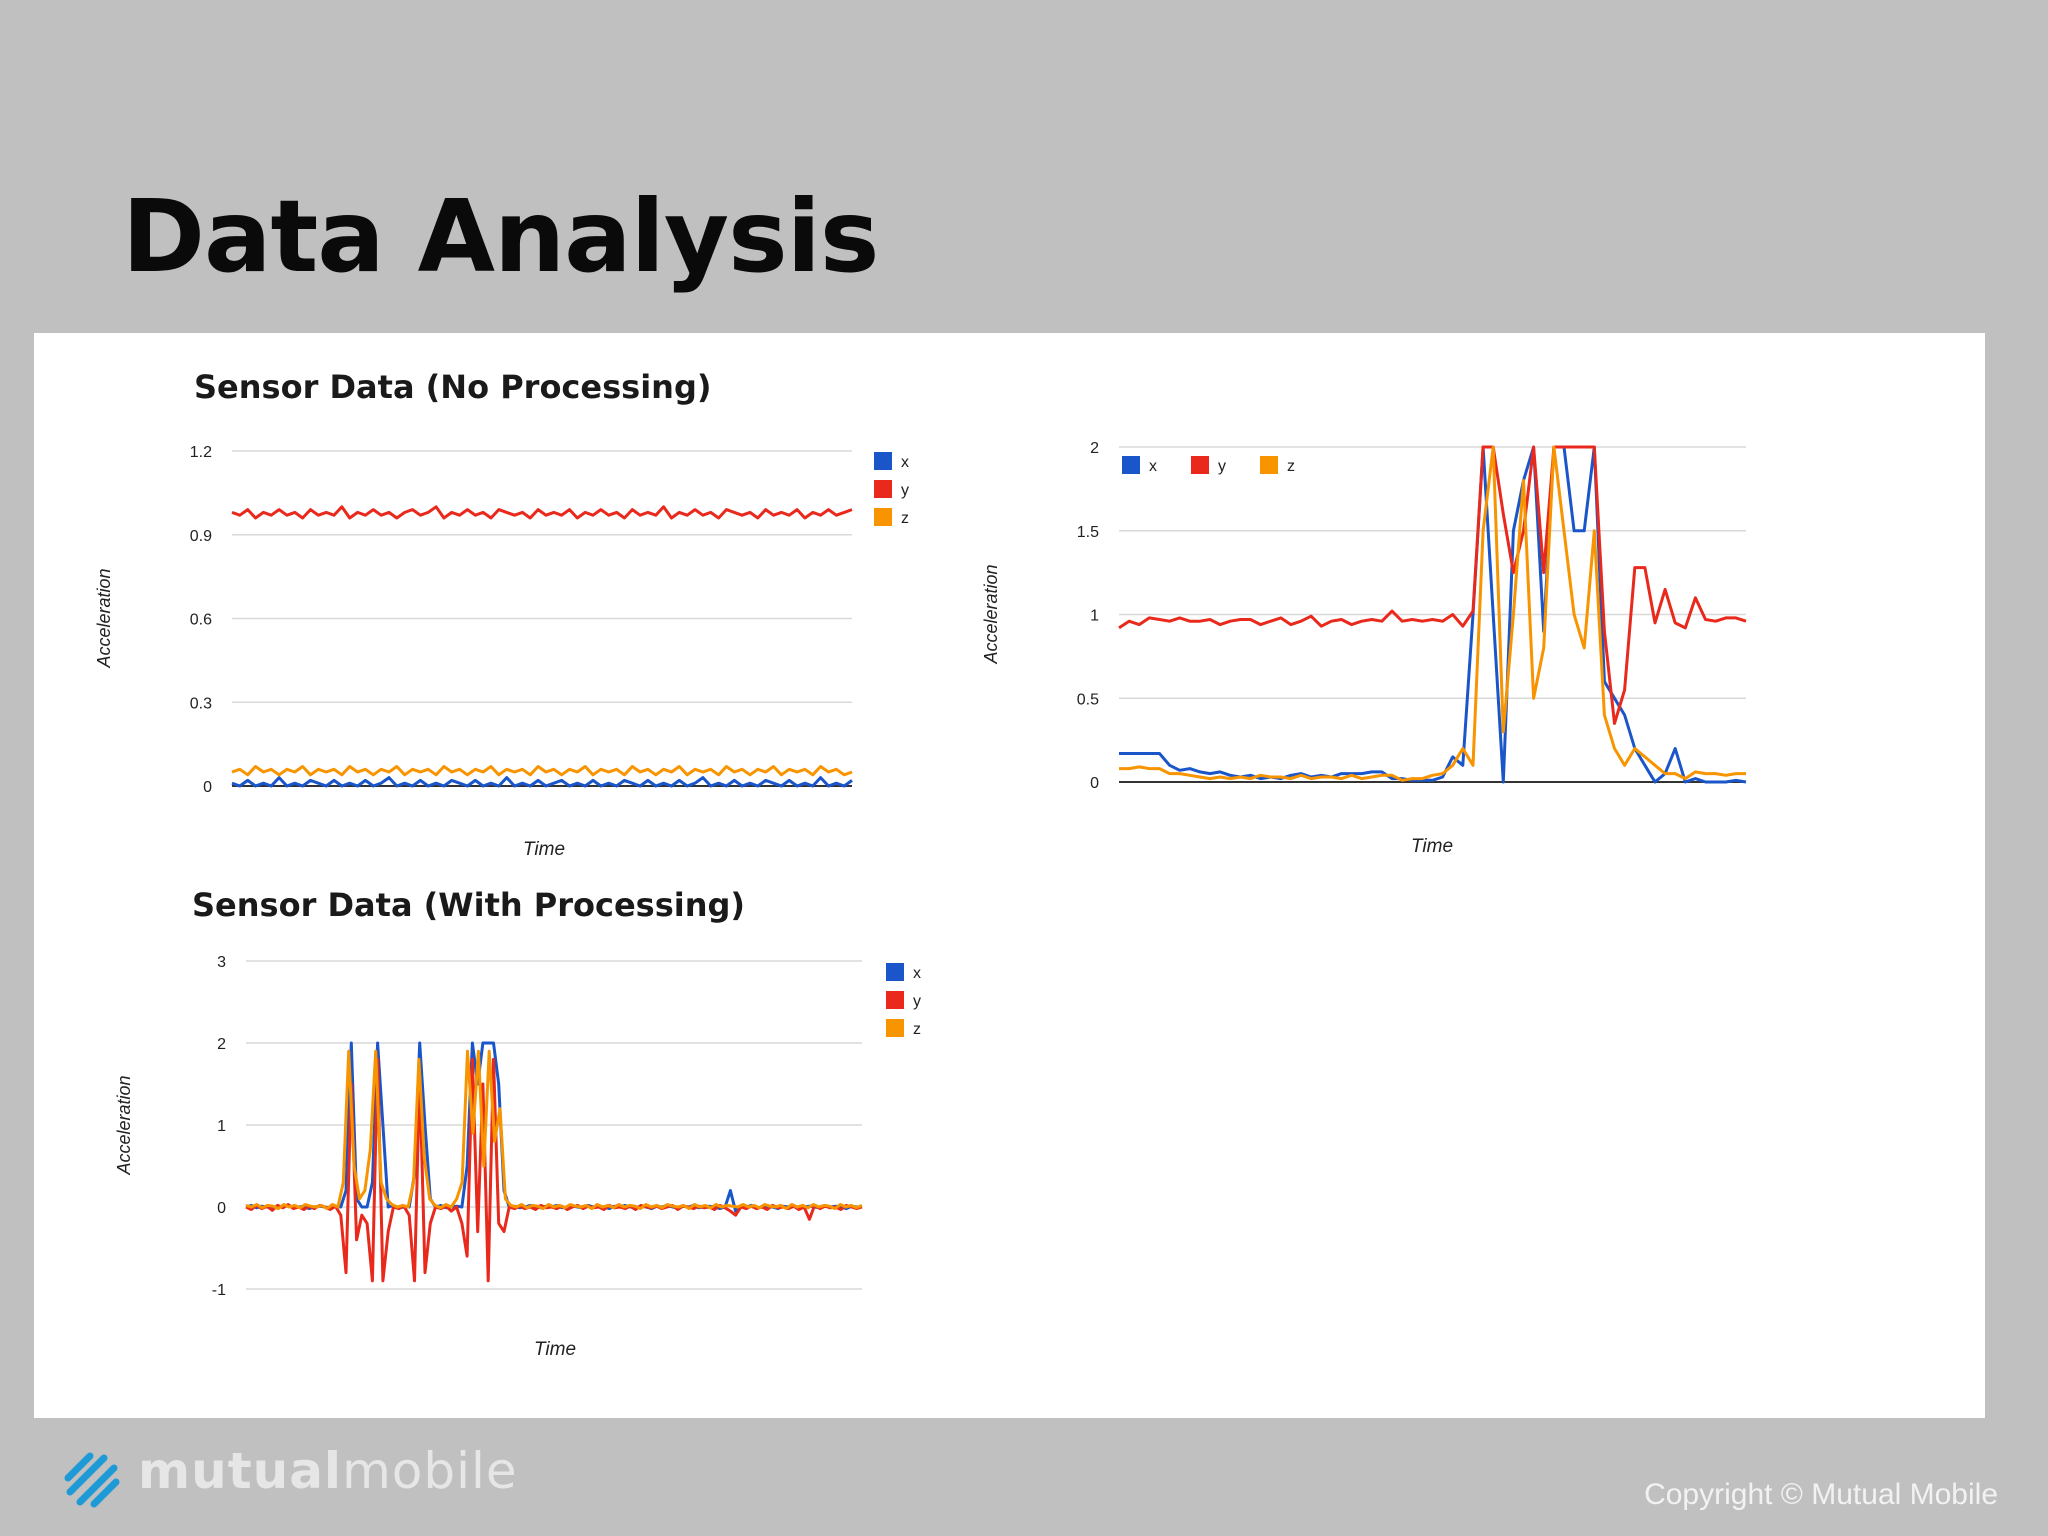  I want to click on chart-title-with-processing: Sensor Data (With Processing), so click(469, 905).